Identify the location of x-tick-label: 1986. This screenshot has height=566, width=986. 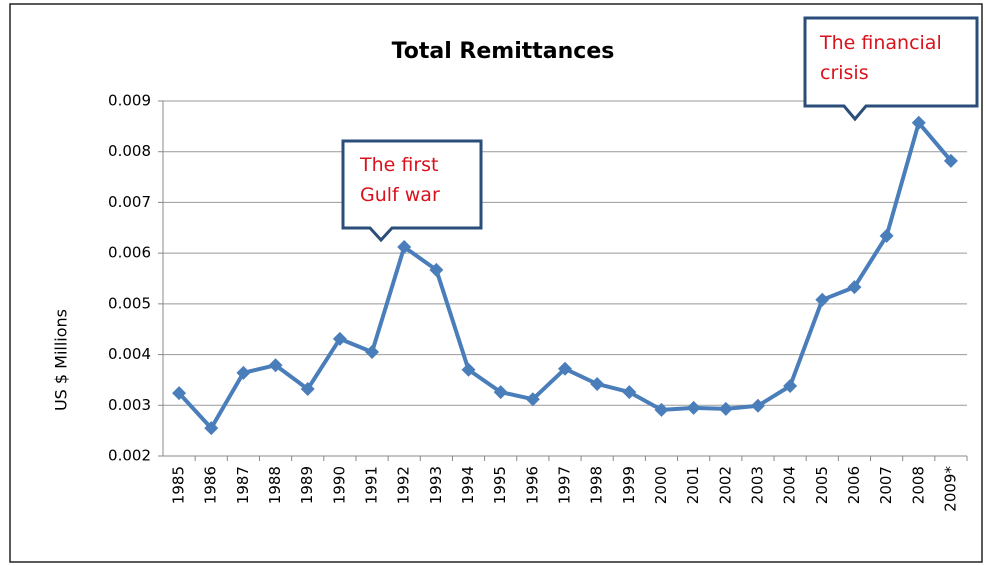
(211, 485).